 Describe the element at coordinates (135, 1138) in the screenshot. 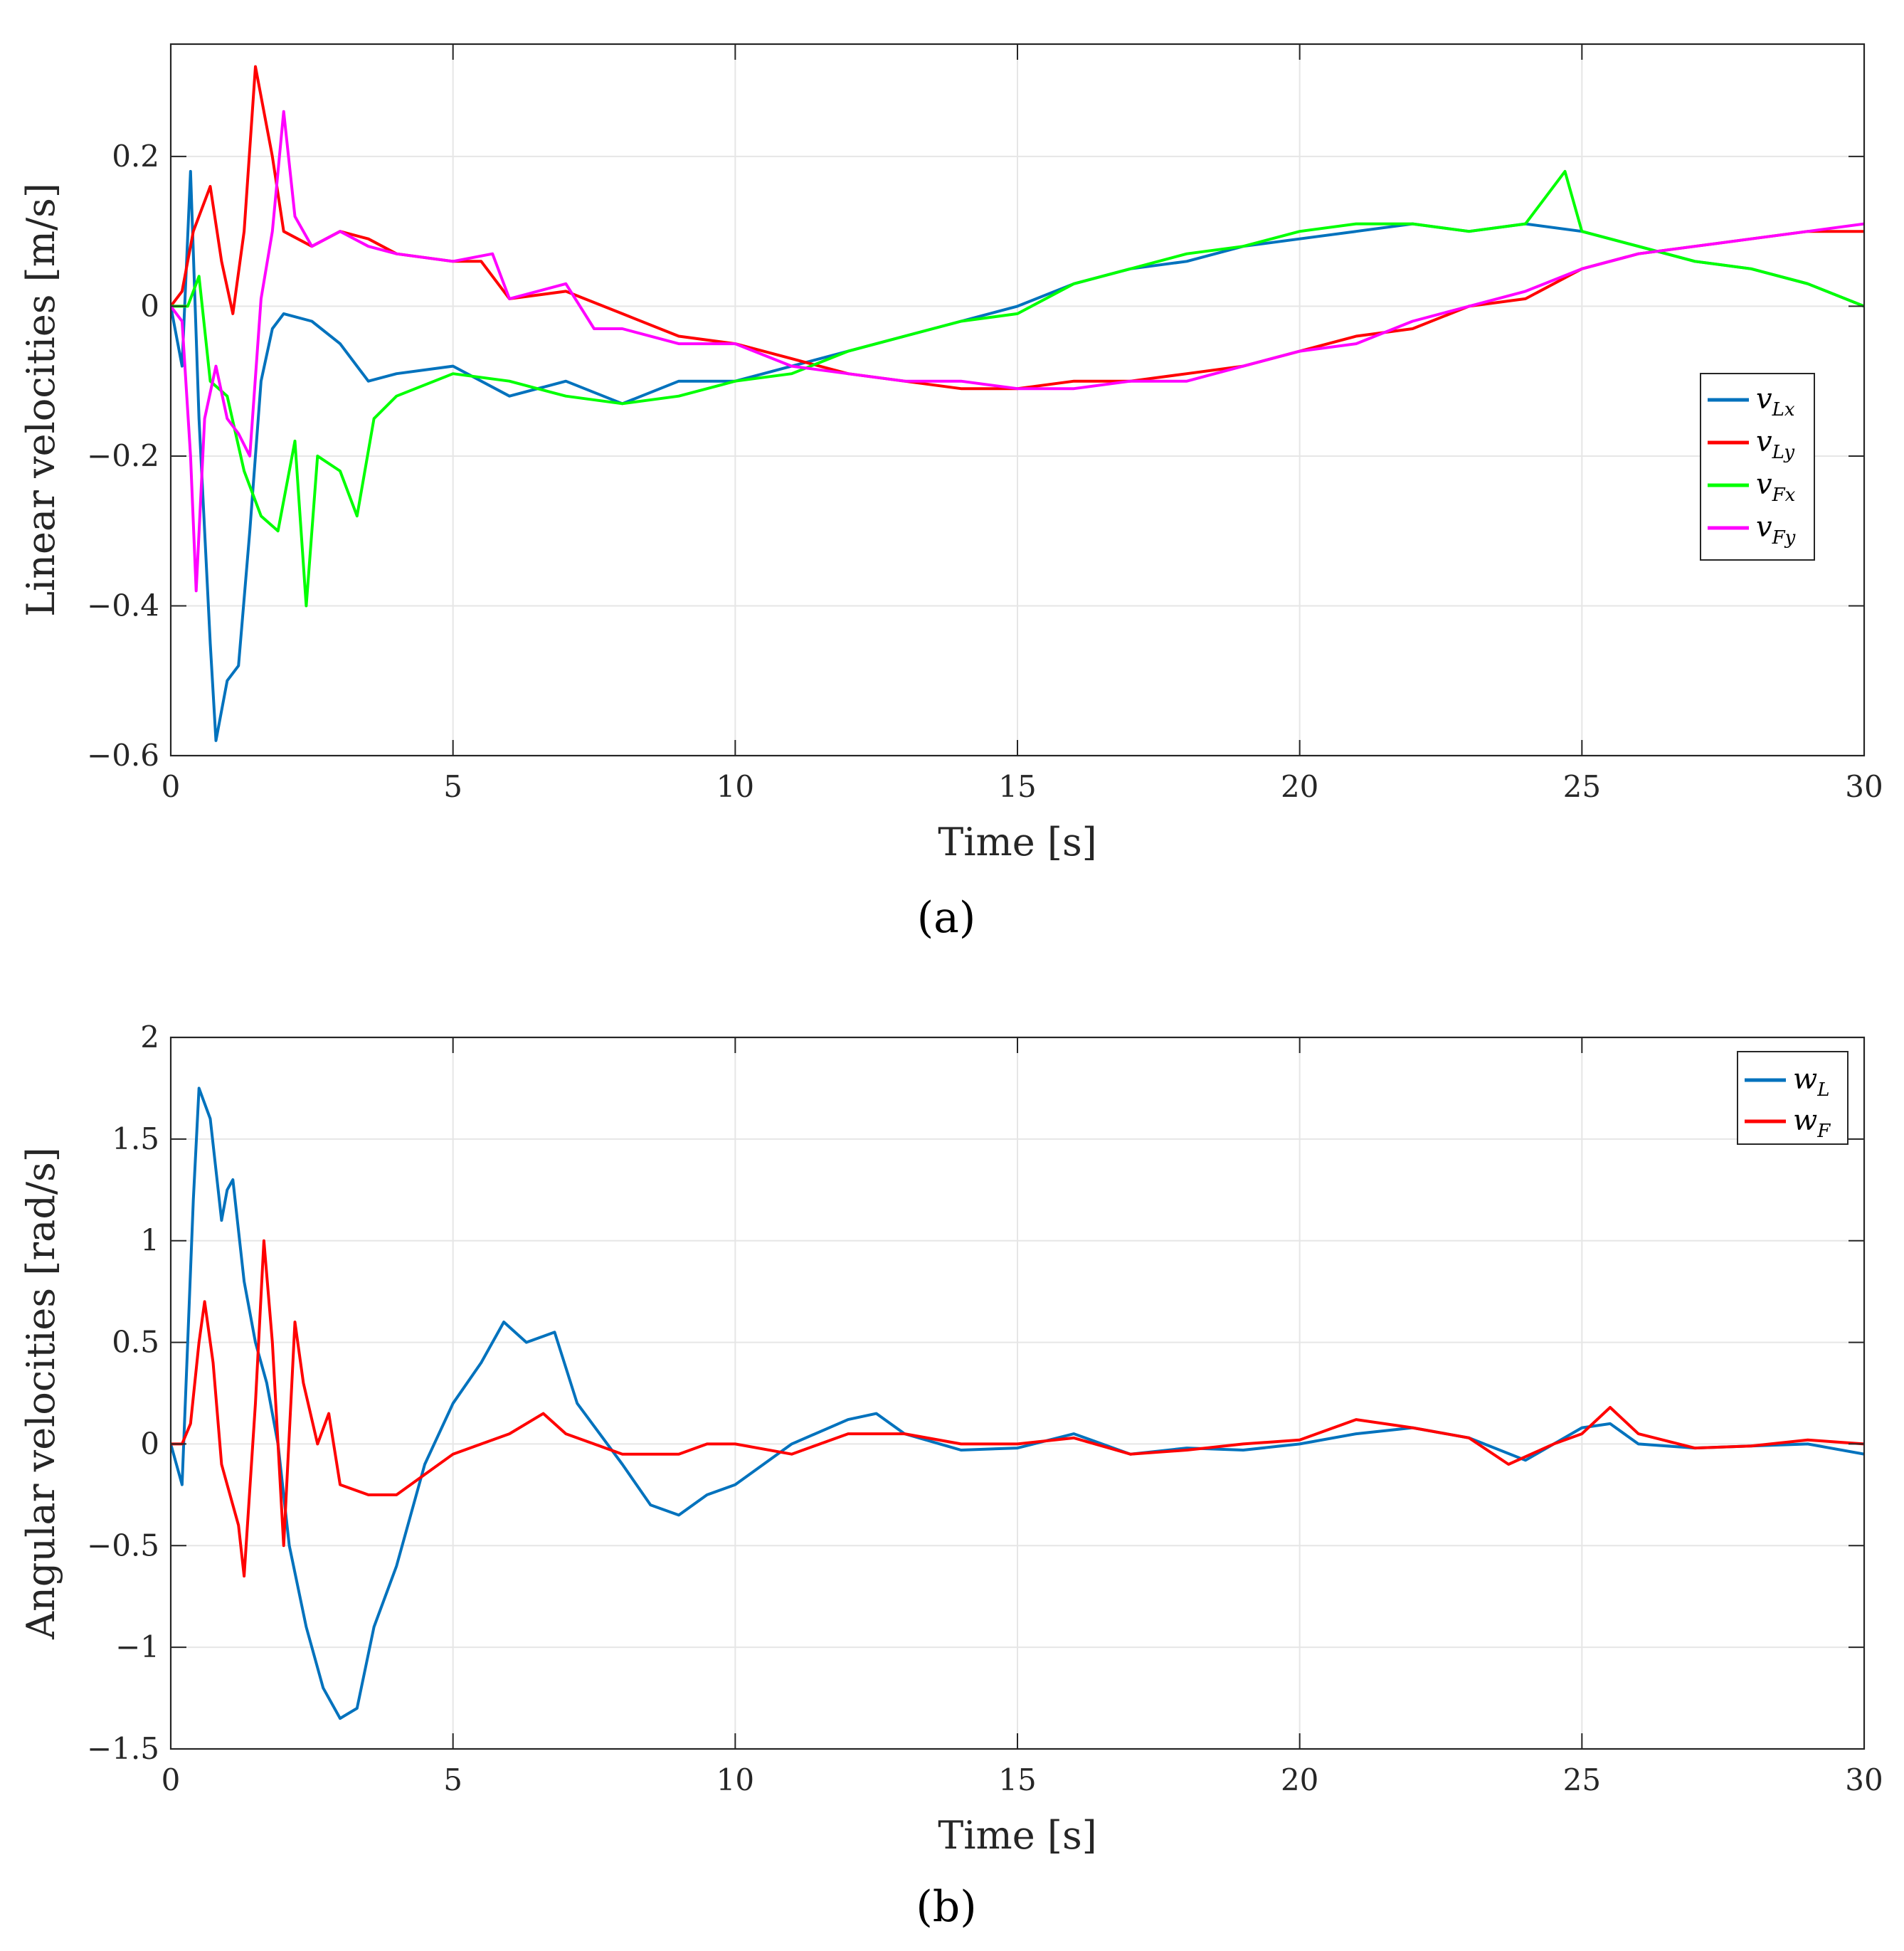

I see `y-tick-label: 1.5` at that location.